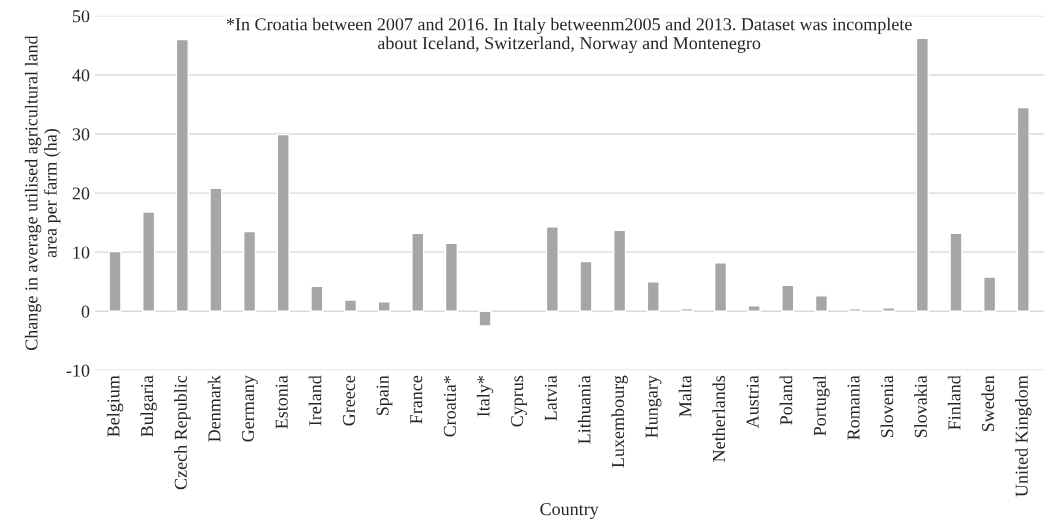  I want to click on x-tick-label: Italy*, so click(485, 396).